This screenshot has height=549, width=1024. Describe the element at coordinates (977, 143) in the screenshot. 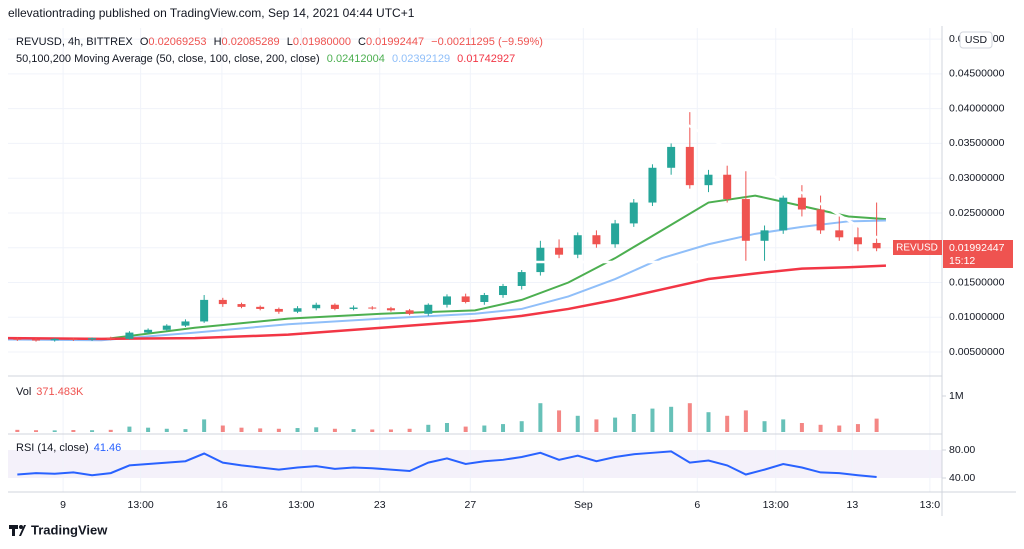

I see `y-tick-label: 0.03500000` at that location.